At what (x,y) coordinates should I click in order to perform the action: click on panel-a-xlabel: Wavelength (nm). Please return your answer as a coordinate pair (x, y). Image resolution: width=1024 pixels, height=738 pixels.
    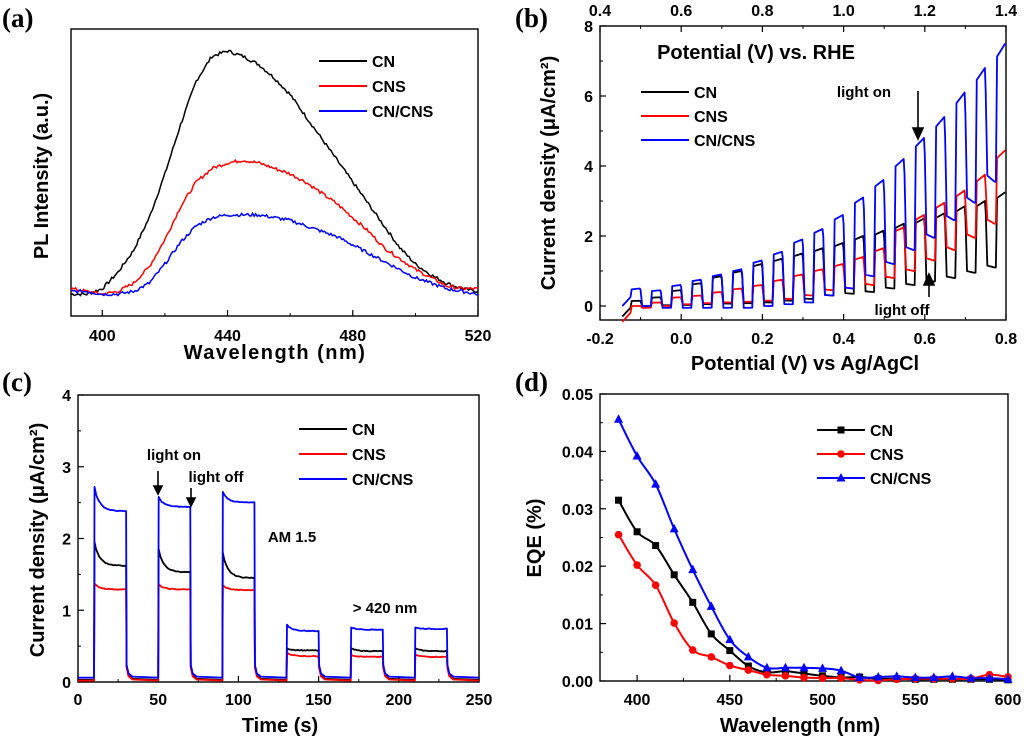
    Looking at the image, I should click on (275, 353).